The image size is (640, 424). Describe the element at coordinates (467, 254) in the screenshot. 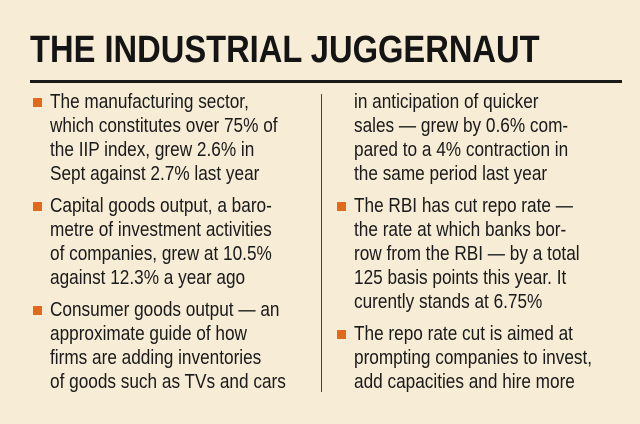

I see `bullet-text-line: row from the RBI — by a total` at that location.